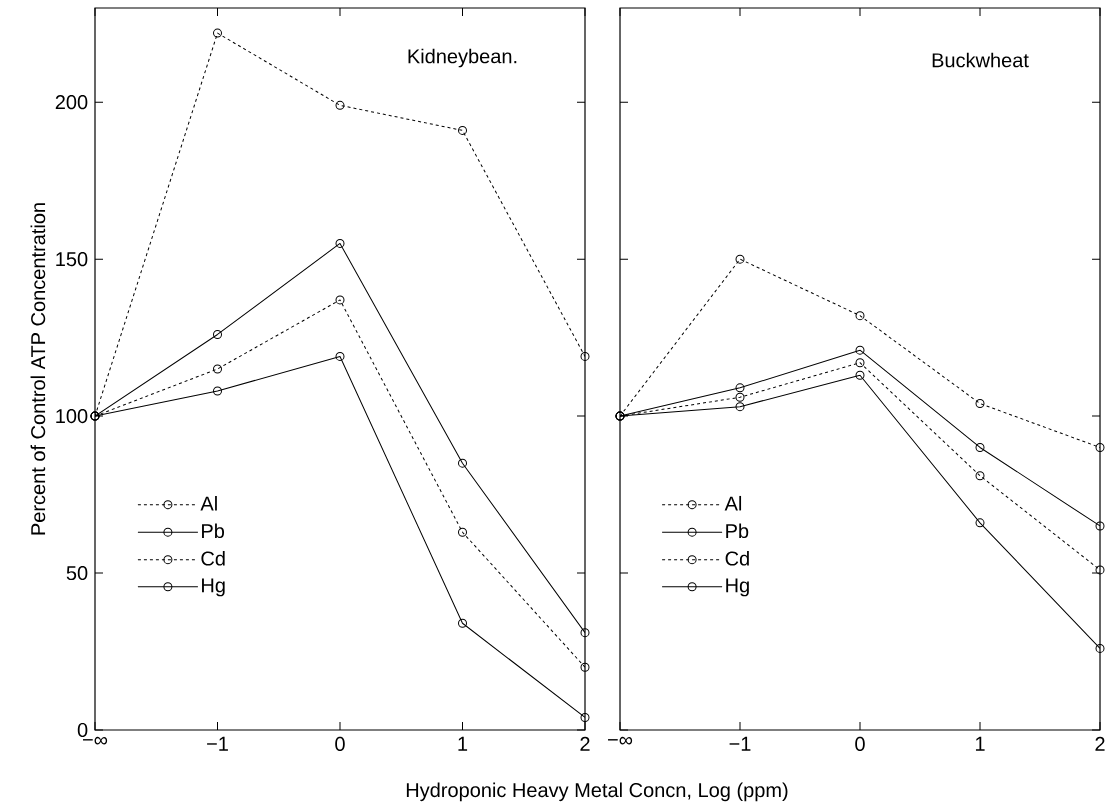 This screenshot has width=1114, height=812. Describe the element at coordinates (597, 792) in the screenshot. I see `x-axis-title: Hydroponic Heavy Metal Concn, Log (ppm)` at that location.